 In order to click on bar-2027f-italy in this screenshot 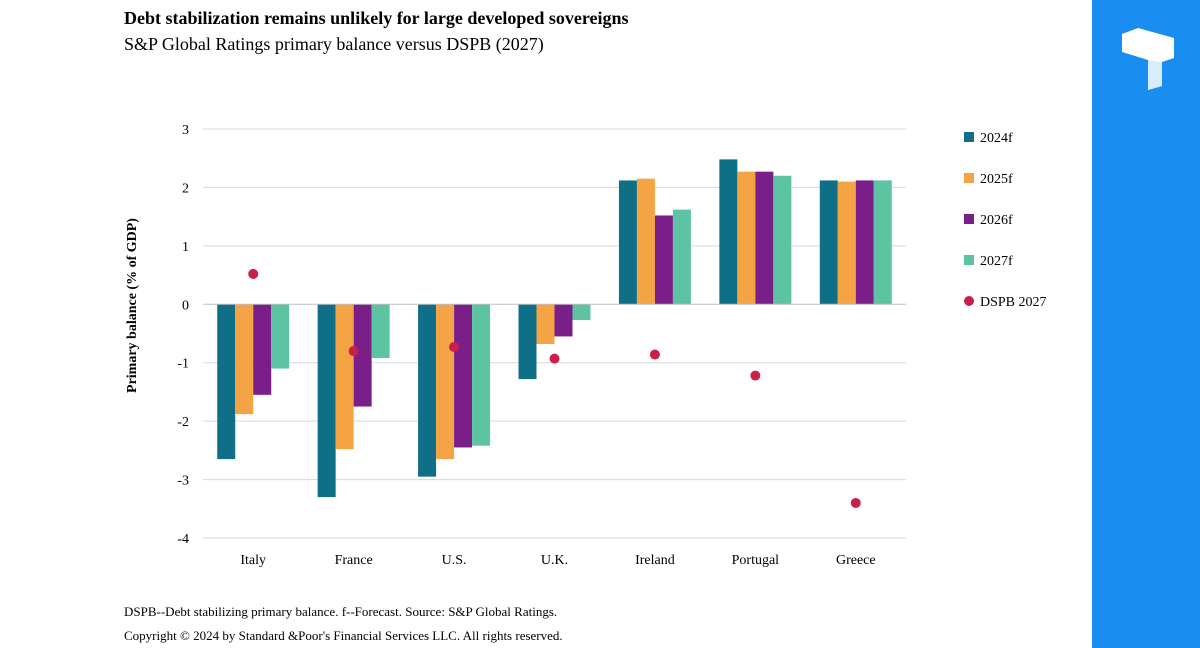, I will do `click(280, 336)`.